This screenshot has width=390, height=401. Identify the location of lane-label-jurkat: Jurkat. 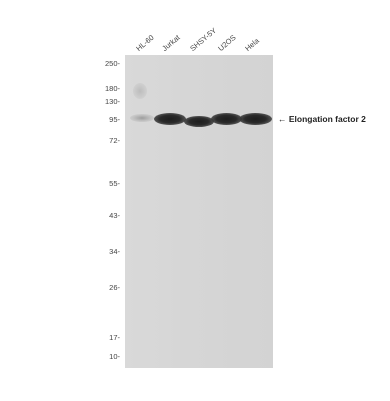
(171, 42).